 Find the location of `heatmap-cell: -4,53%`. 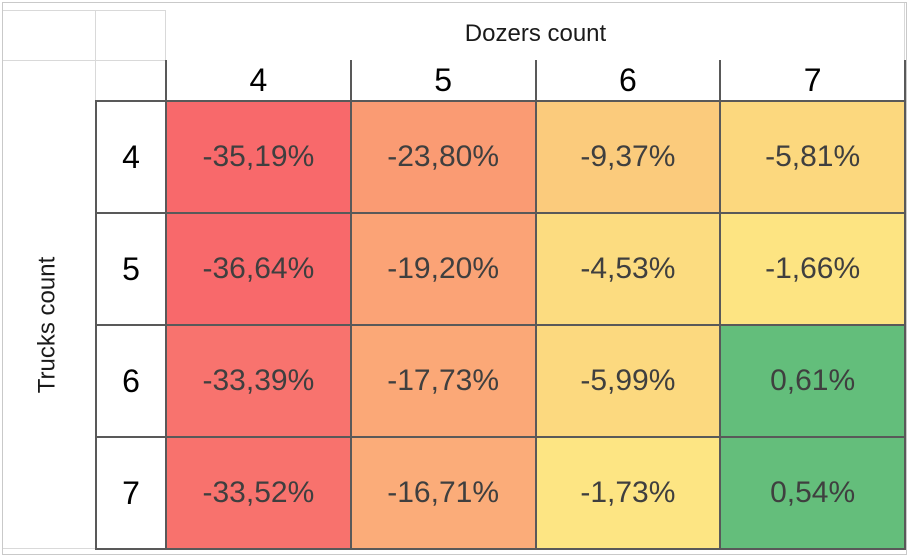

heatmap-cell: -4,53% is located at coordinates (628, 269).